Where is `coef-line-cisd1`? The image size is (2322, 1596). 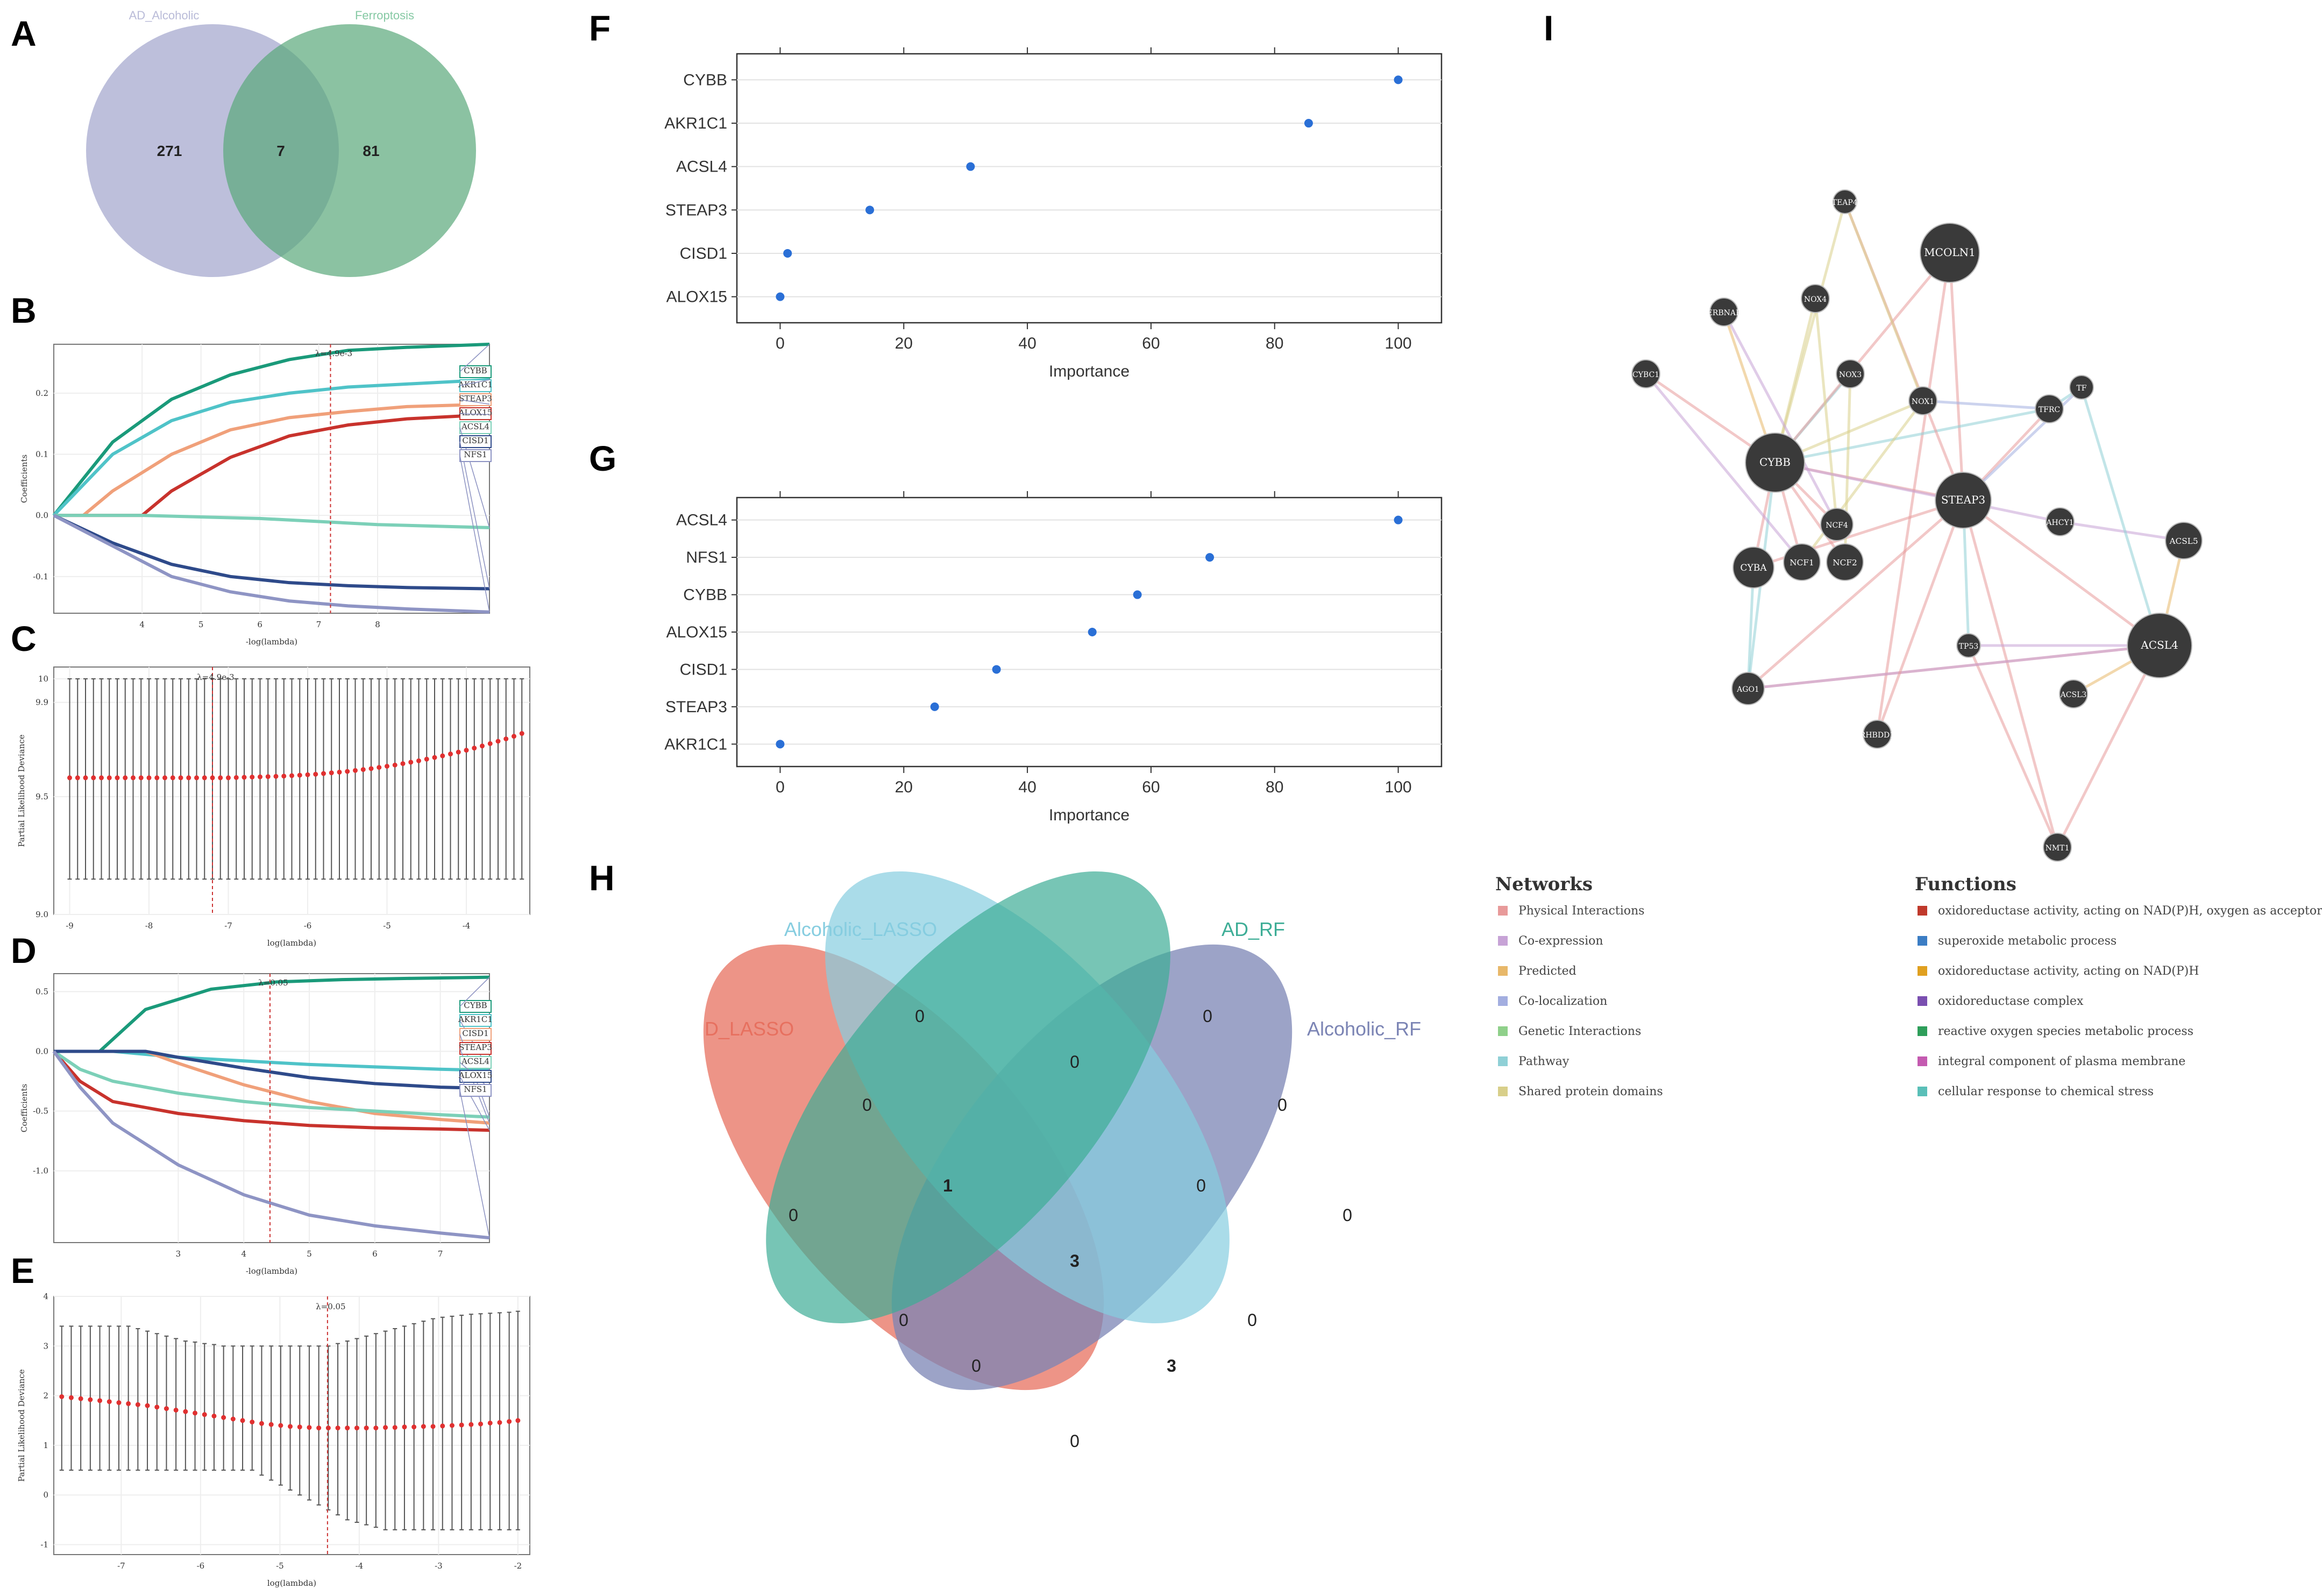
coef-line-cisd1 is located at coordinates (271, 1084).